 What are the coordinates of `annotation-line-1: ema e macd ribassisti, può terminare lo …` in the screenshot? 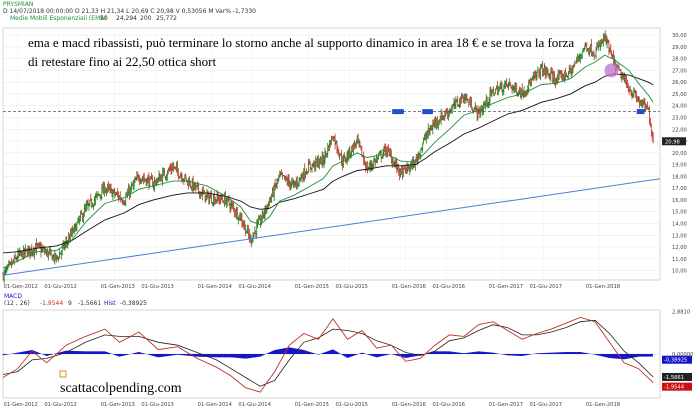 It's located at (301, 42).